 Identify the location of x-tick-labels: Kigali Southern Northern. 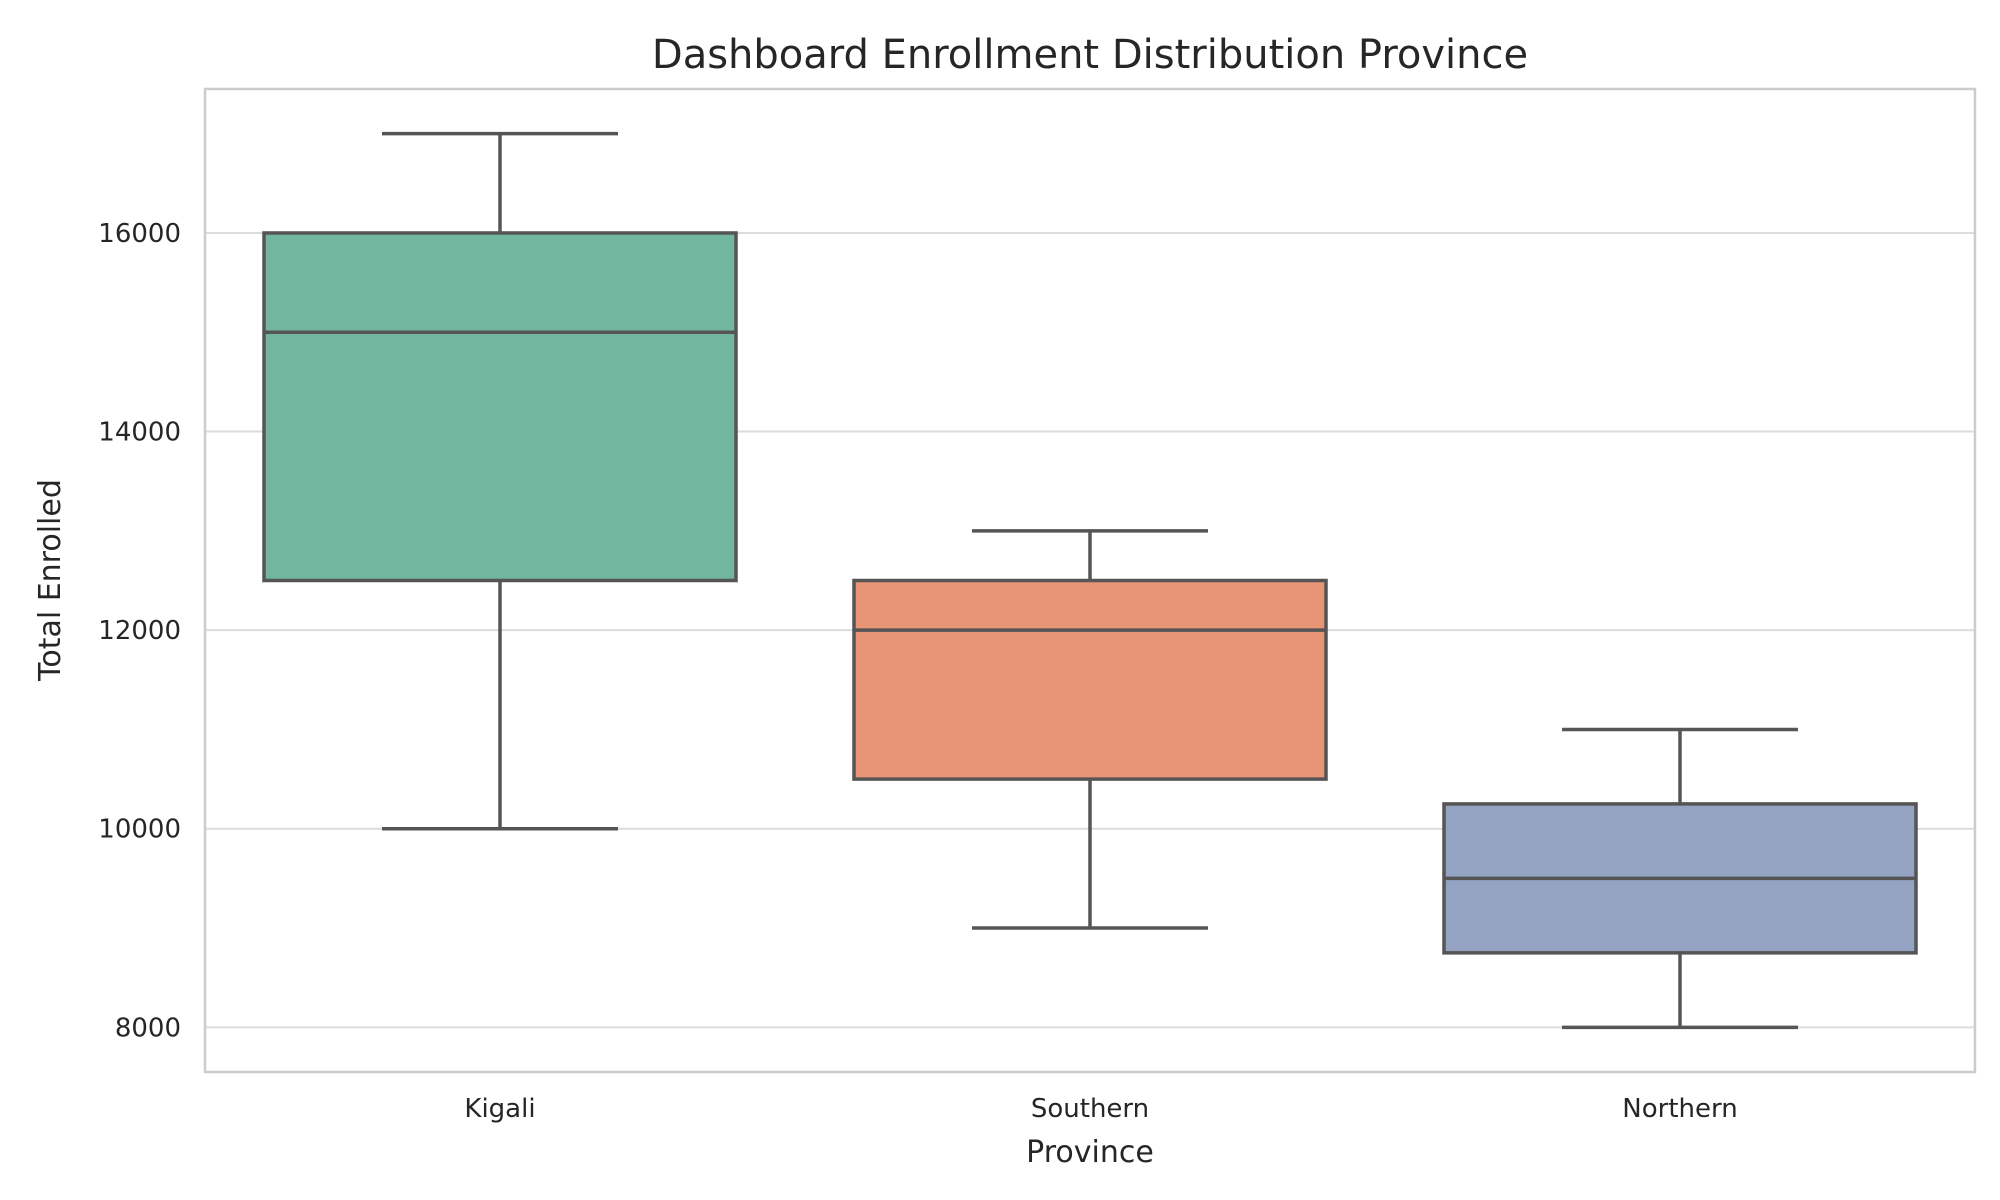
(1100, 1109).